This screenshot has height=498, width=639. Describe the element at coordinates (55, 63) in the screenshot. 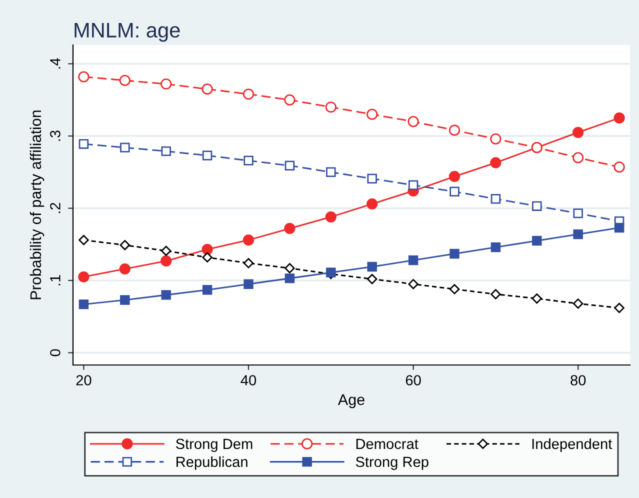

I see `y-tick-label: .4` at that location.